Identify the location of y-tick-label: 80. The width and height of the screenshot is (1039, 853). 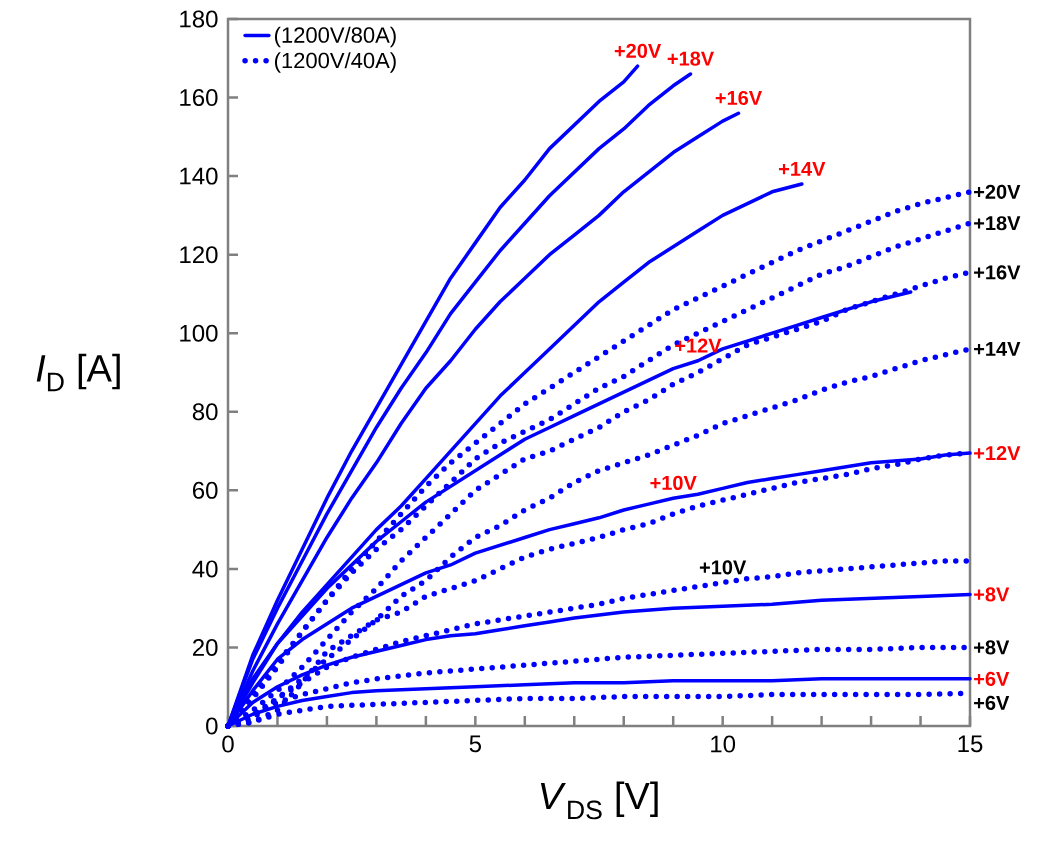
(205, 412).